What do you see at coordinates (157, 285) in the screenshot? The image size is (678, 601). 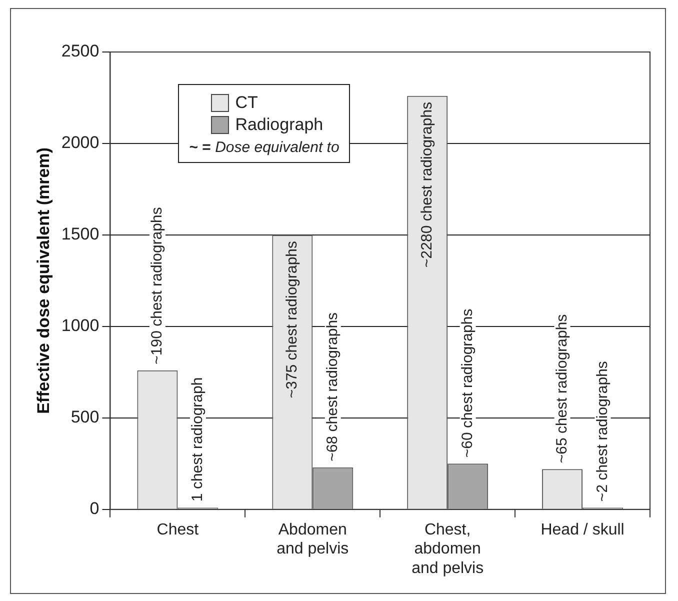 I see `annotation: ~190 chest radiographs` at bounding box center [157, 285].